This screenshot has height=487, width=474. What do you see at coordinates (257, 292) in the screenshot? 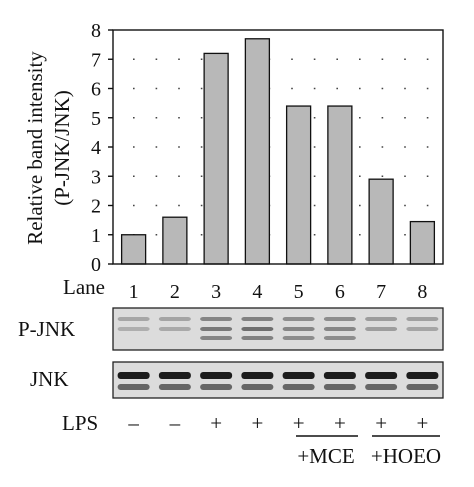
I see `lane-number: 4` at bounding box center [257, 292].